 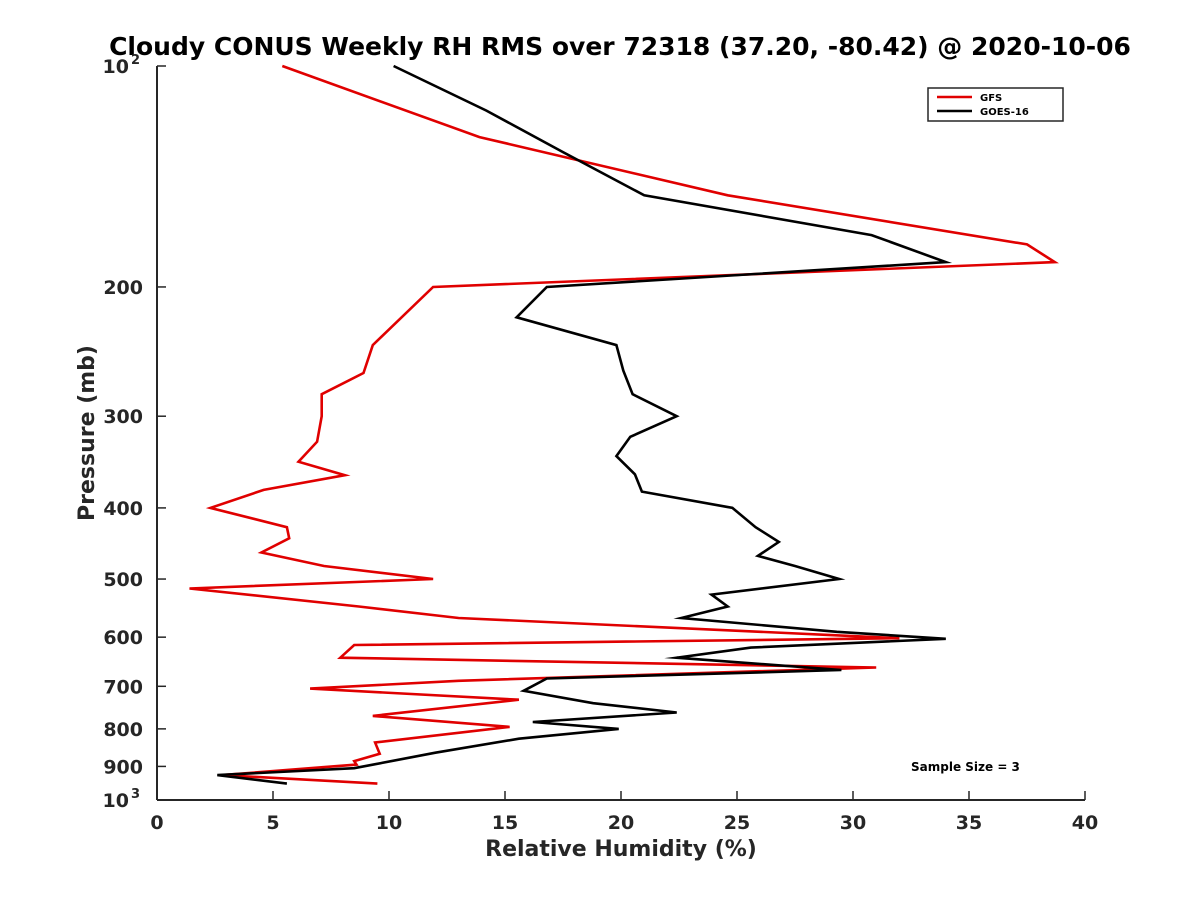 What do you see at coordinates (123, 687) in the screenshot?
I see `y-tick-label: 700` at bounding box center [123, 687].